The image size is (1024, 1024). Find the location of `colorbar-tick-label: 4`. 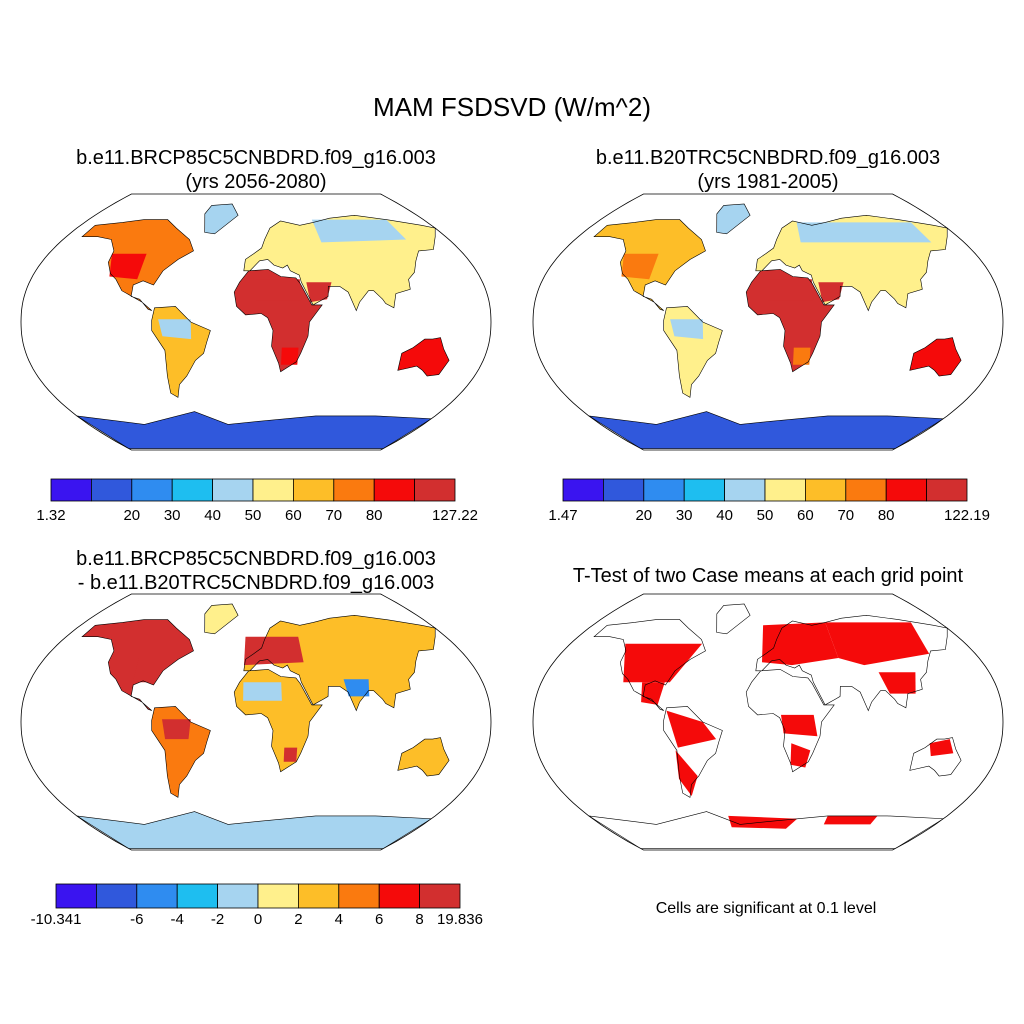

colorbar-tick-label: 4 is located at coordinates (338, 919).